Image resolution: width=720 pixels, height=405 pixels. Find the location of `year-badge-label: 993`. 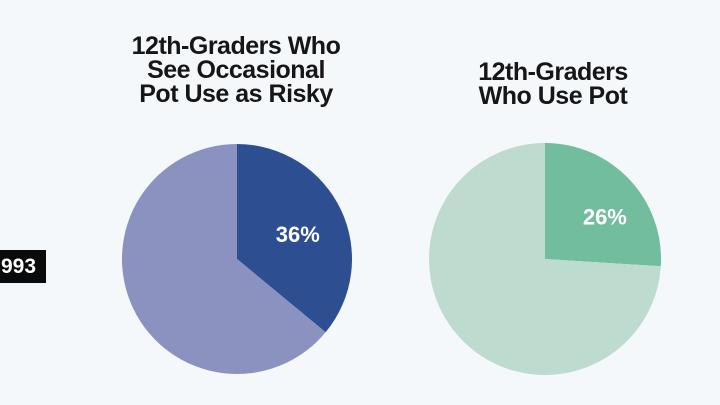

year-badge-label: 993 is located at coordinates (19, 266).